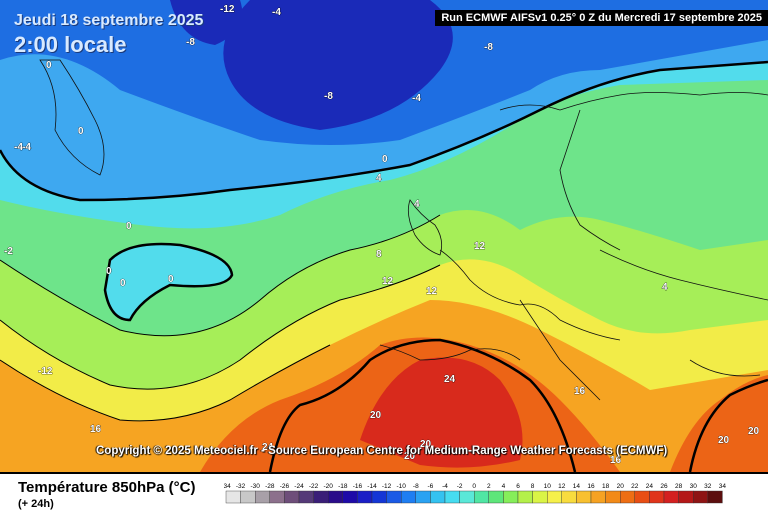 The width and height of the screenshot is (768, 514). Describe the element at coordinates (445, 486) in the screenshot. I see `legend-tick-label: -4` at that location.